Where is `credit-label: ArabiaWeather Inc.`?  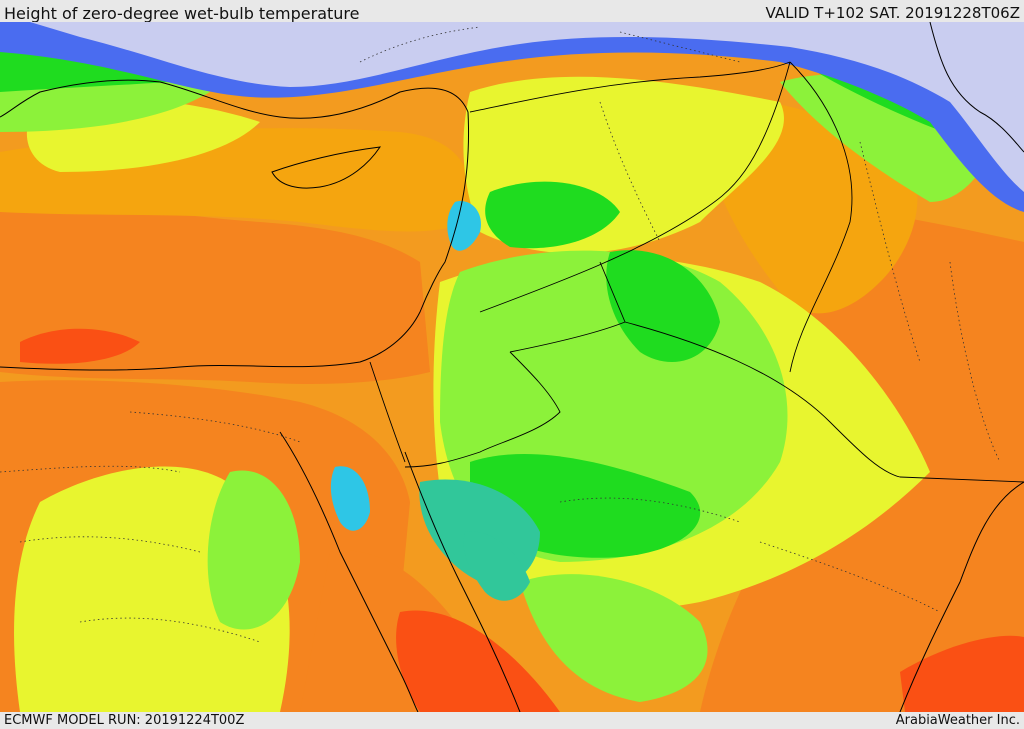 credit-label: ArabiaWeather Inc. is located at coordinates (957, 720).